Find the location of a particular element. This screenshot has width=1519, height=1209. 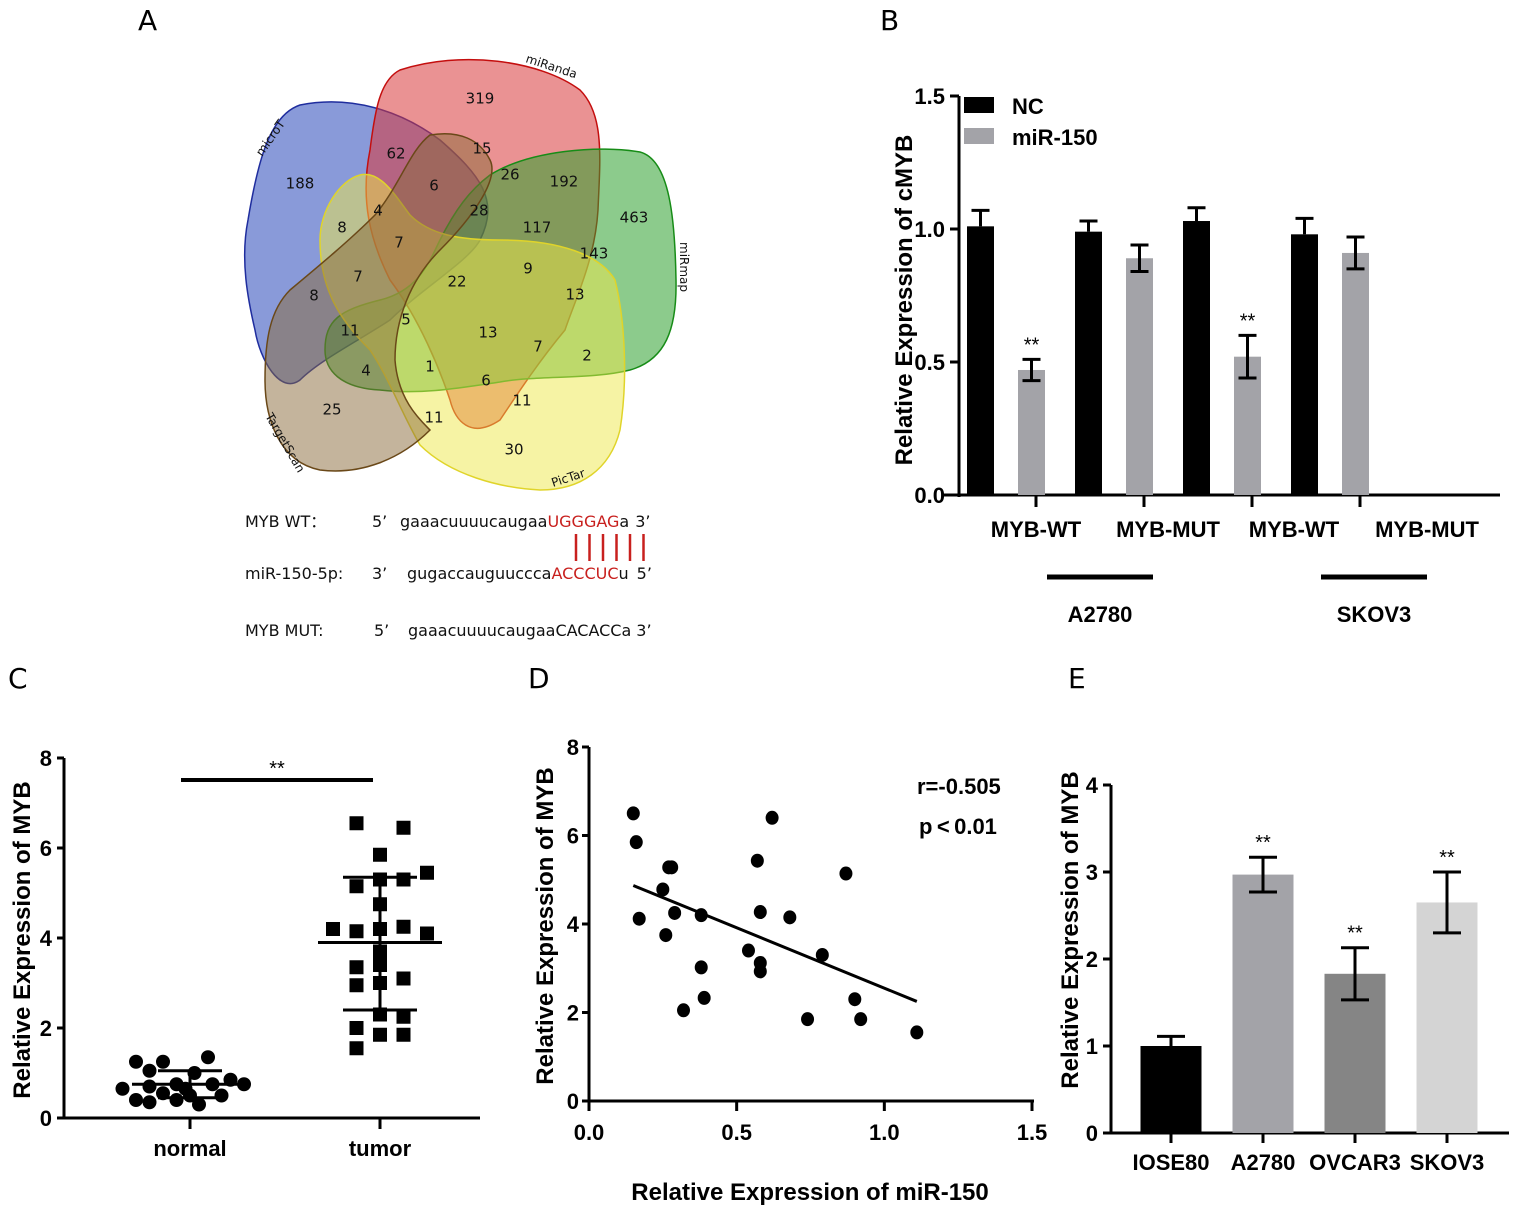

group-label: A2780 is located at coordinates (1100, 614).